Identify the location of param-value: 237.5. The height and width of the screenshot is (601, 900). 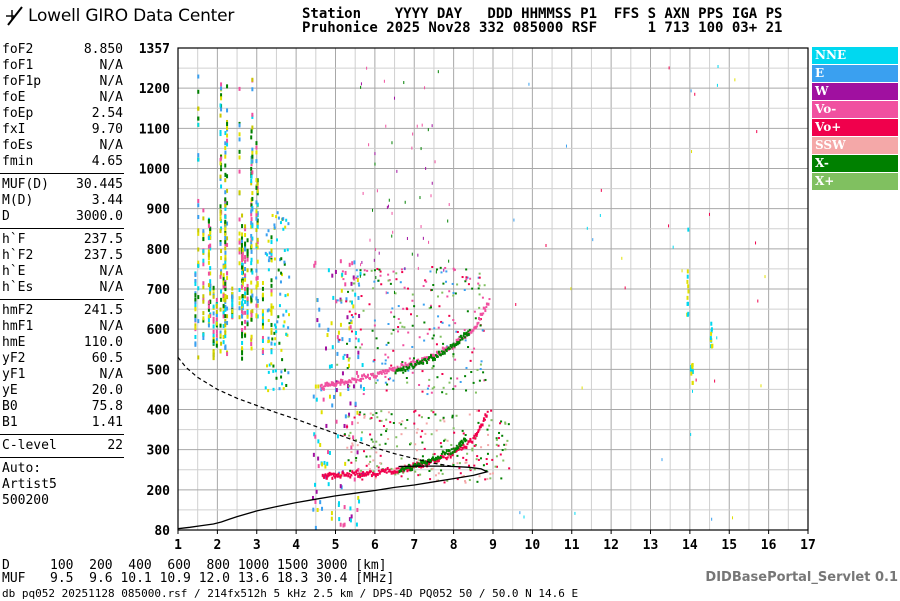
(103, 239).